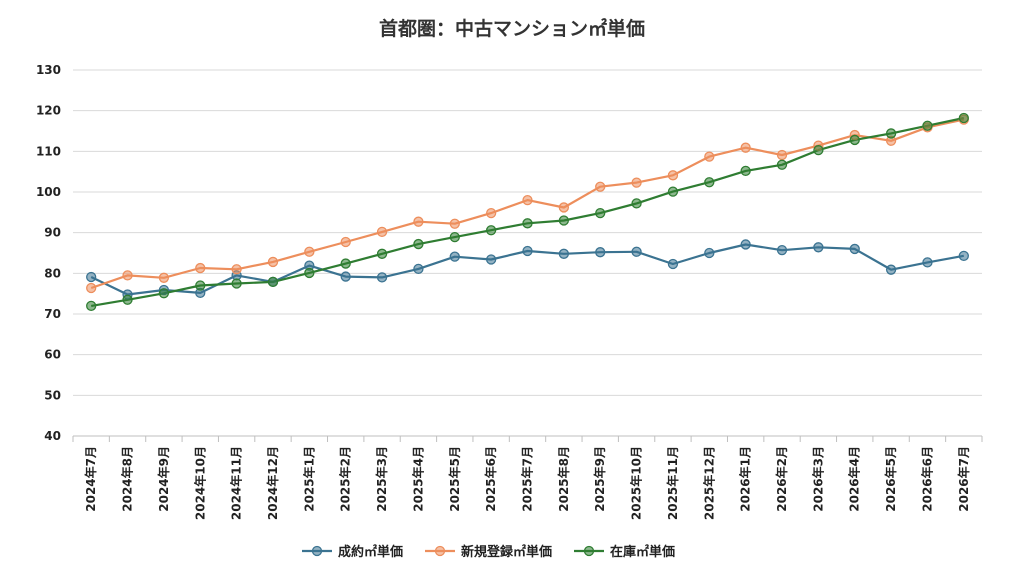 The width and height of the screenshot is (1024, 576). What do you see at coordinates (642, 552) in the screenshot?
I see `legend-label: 在庫㎡単価` at bounding box center [642, 552].